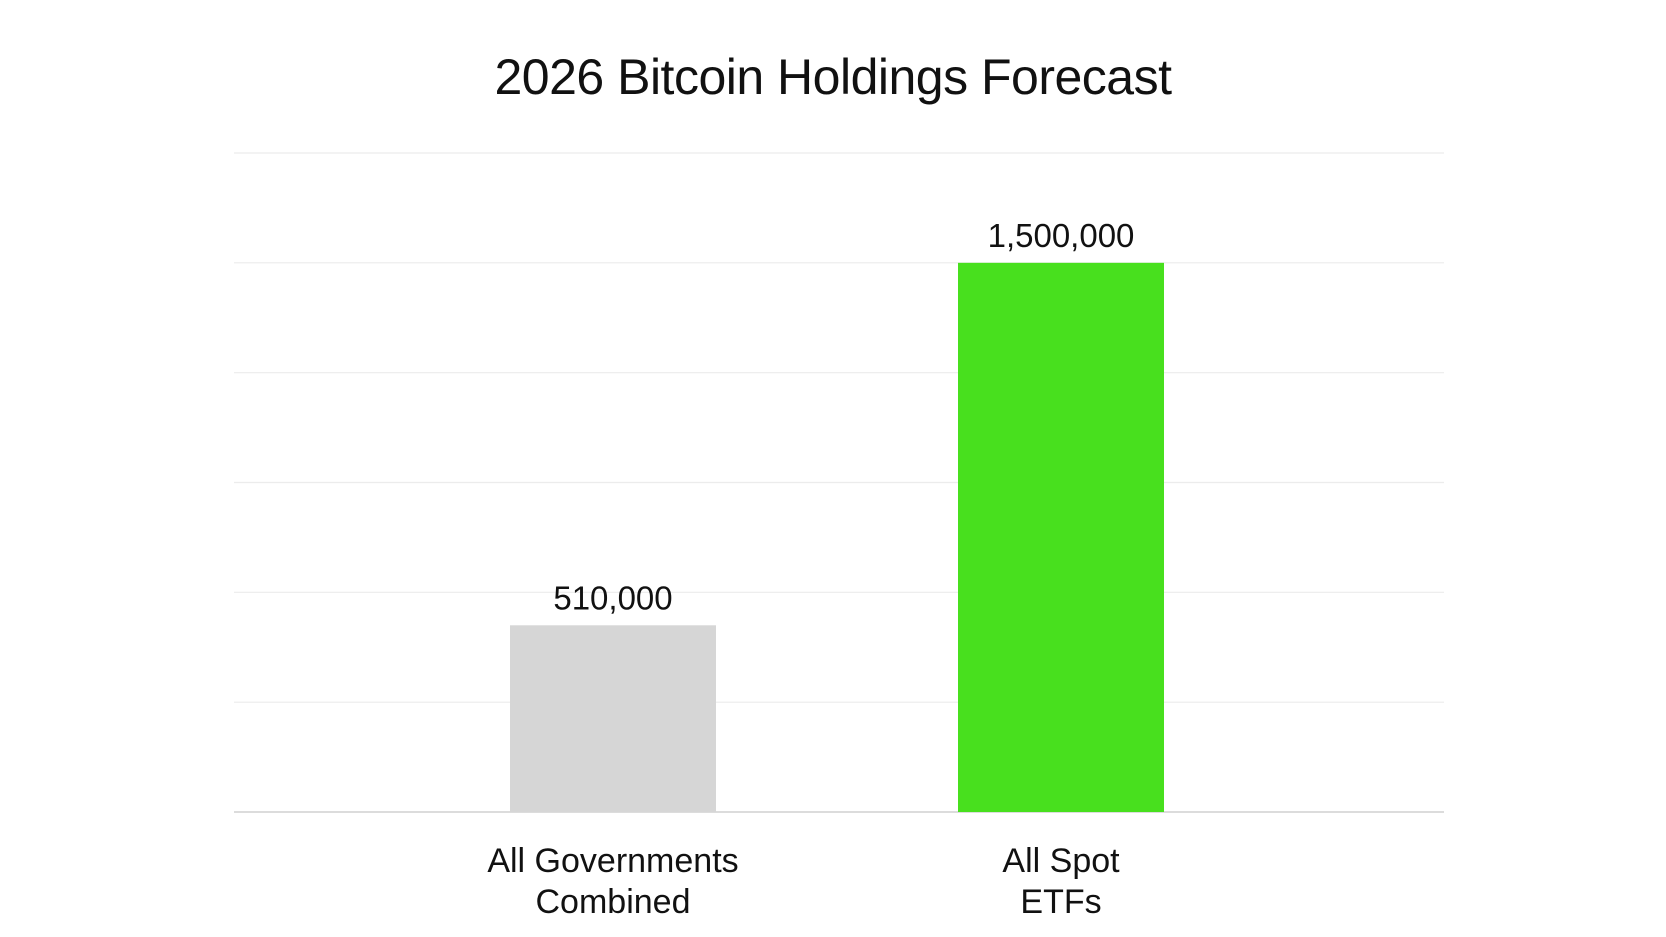  What do you see at coordinates (612, 881) in the screenshot?
I see `category-label: All Governments Combined` at bounding box center [612, 881].